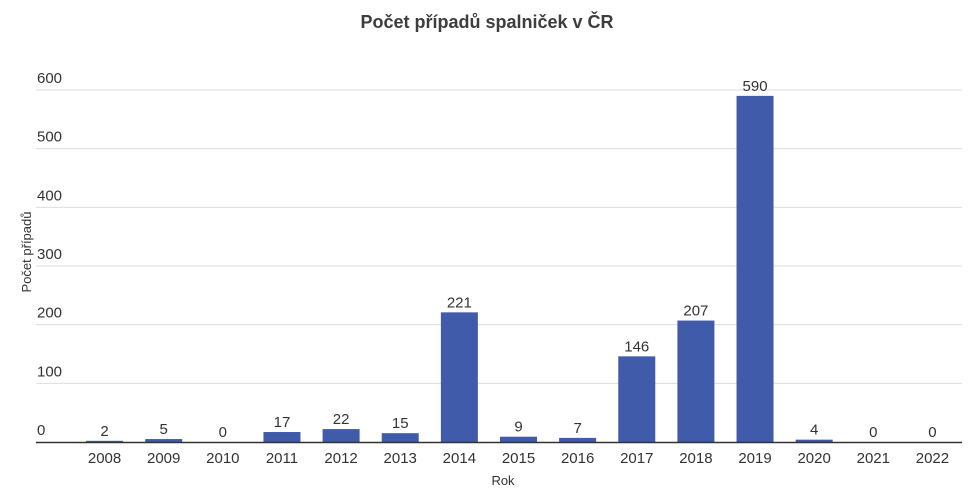 The height and width of the screenshot is (495, 974). What do you see at coordinates (49, 313) in the screenshot?
I see `y-tick-label: 200` at bounding box center [49, 313].